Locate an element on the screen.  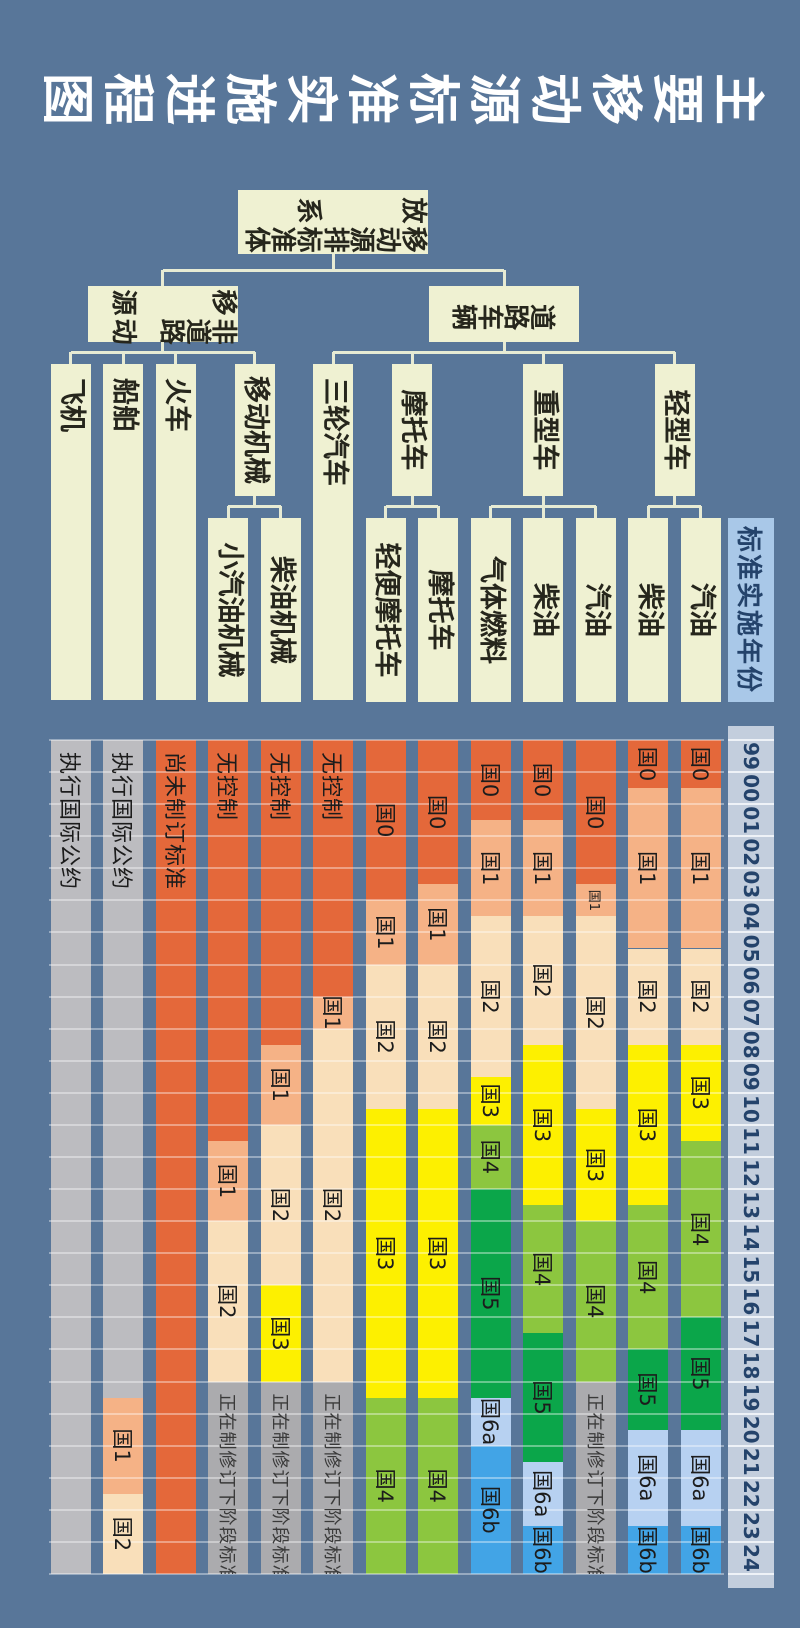
tree-branch-non-road-mobile-sources: 非道路移 动源 is located at coordinates (162, 314).